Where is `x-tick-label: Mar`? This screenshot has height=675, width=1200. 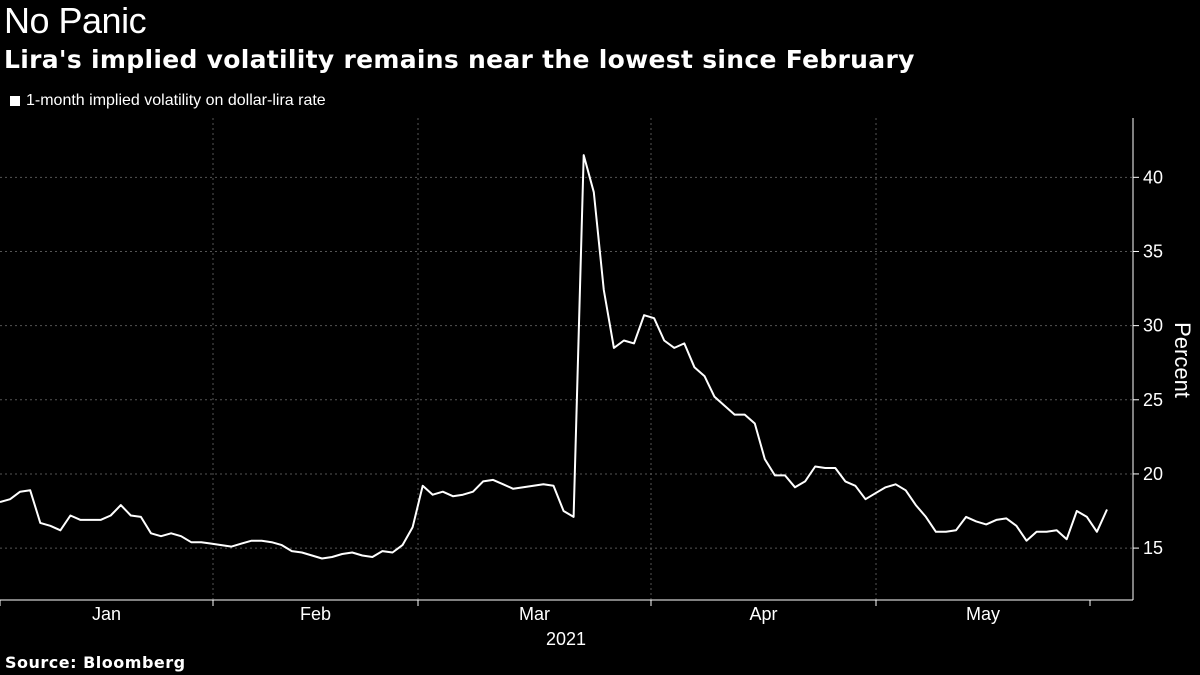 x-tick-label: Mar is located at coordinates (534, 614).